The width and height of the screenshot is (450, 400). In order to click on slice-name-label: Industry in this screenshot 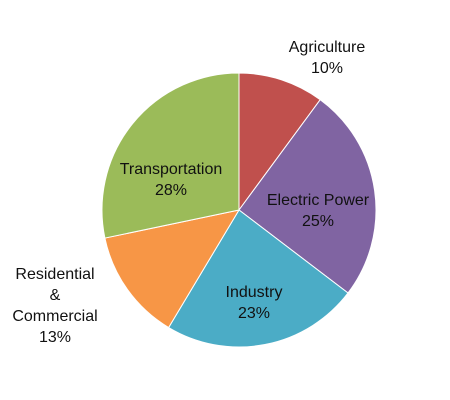, I will do `click(254, 292)`.